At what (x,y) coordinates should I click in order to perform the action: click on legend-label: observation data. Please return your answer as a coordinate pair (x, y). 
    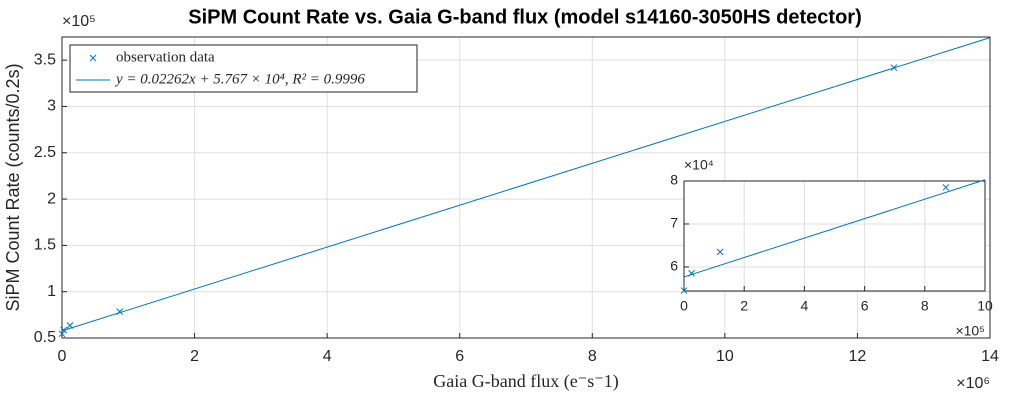
    Looking at the image, I should click on (165, 57).